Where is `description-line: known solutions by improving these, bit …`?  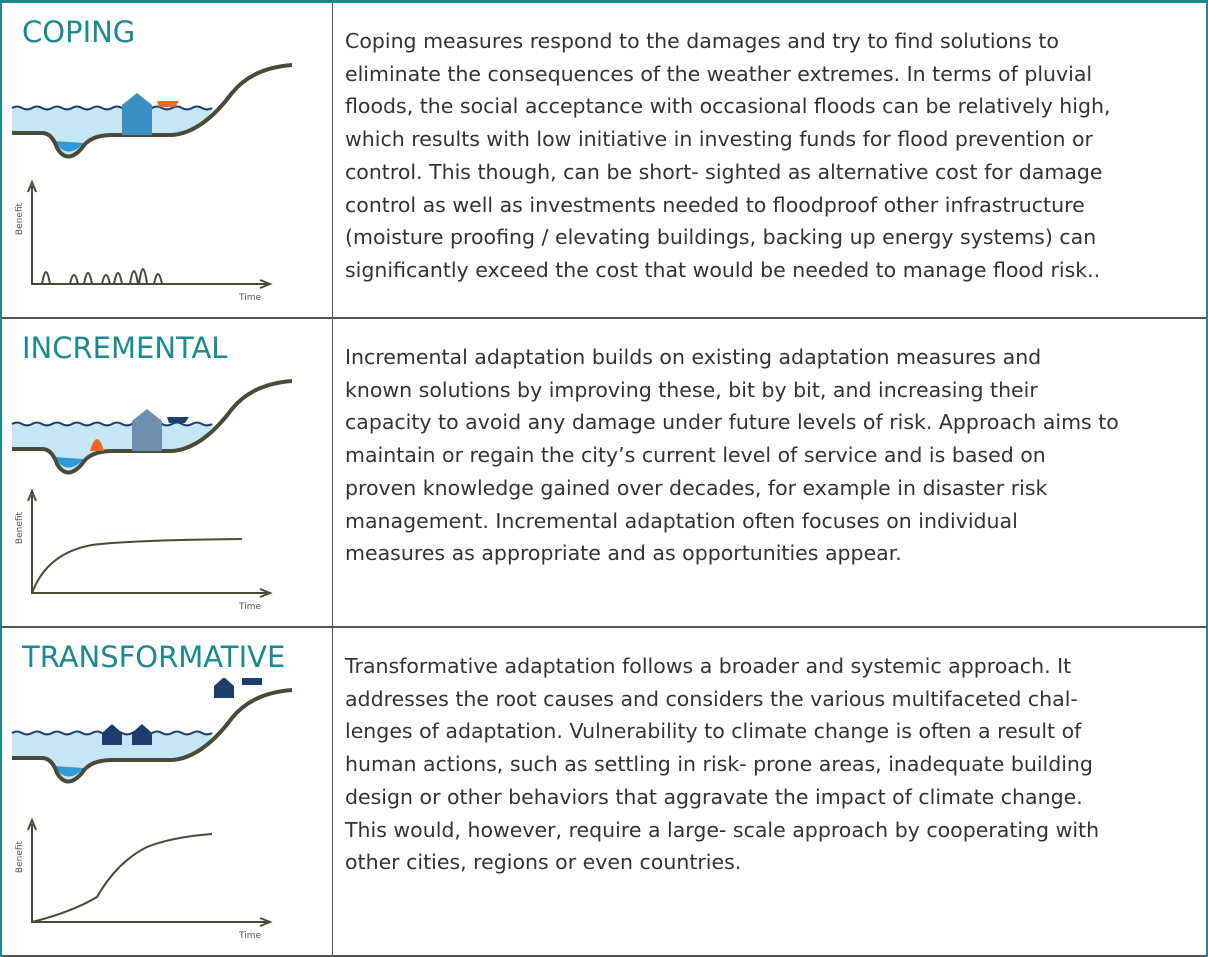
description-line: known solutions by improving these, bit … is located at coordinates (691, 389).